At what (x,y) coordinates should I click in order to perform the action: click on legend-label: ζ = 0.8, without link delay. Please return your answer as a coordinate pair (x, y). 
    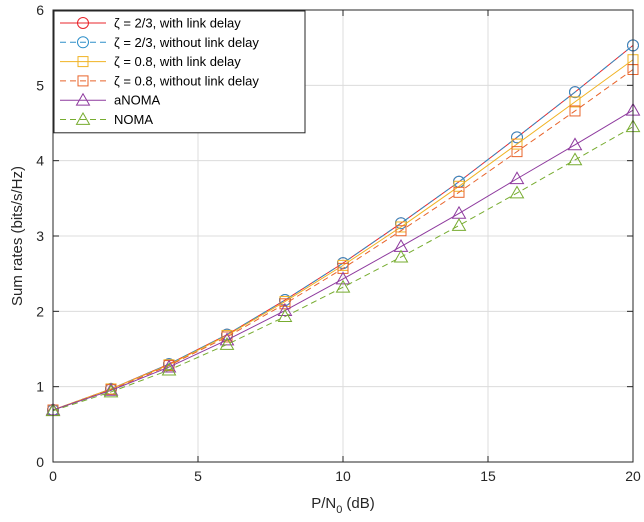
    Looking at the image, I should click on (186, 80).